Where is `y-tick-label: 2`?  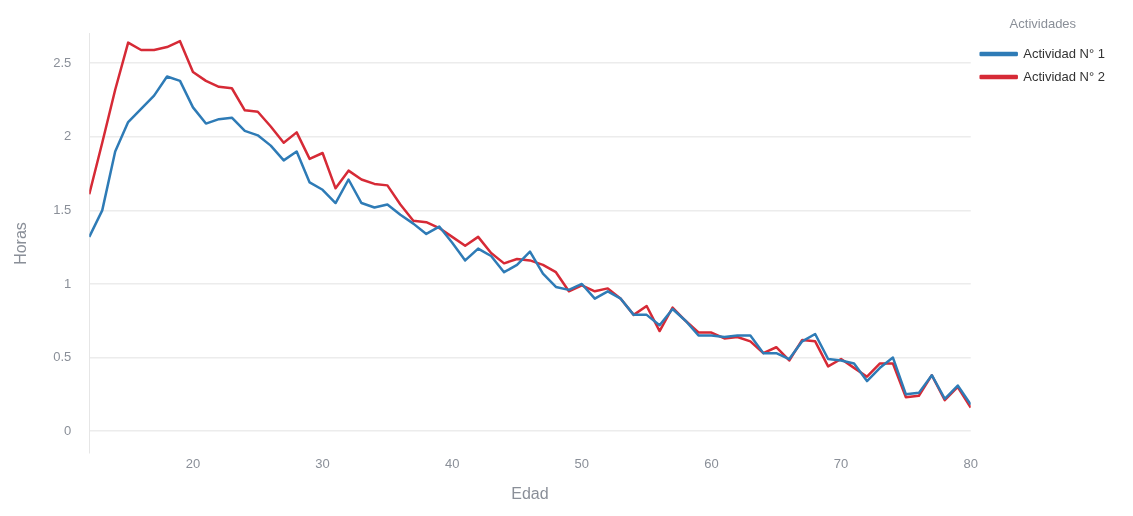 y-tick-label: 2 is located at coordinates (68, 136).